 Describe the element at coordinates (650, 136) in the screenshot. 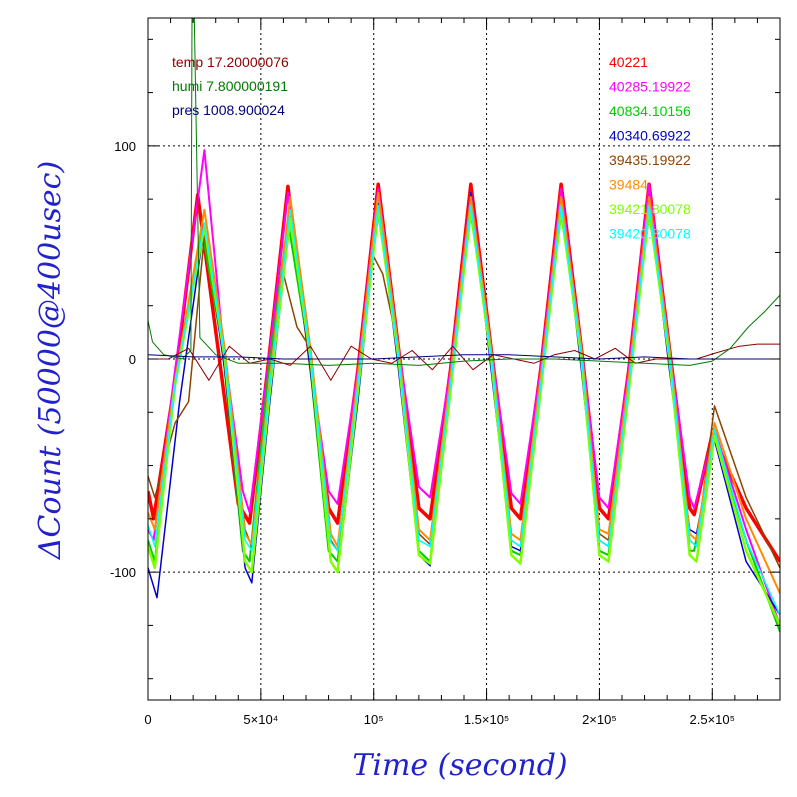

I see `series-legend-entry: 40340.69922` at that location.